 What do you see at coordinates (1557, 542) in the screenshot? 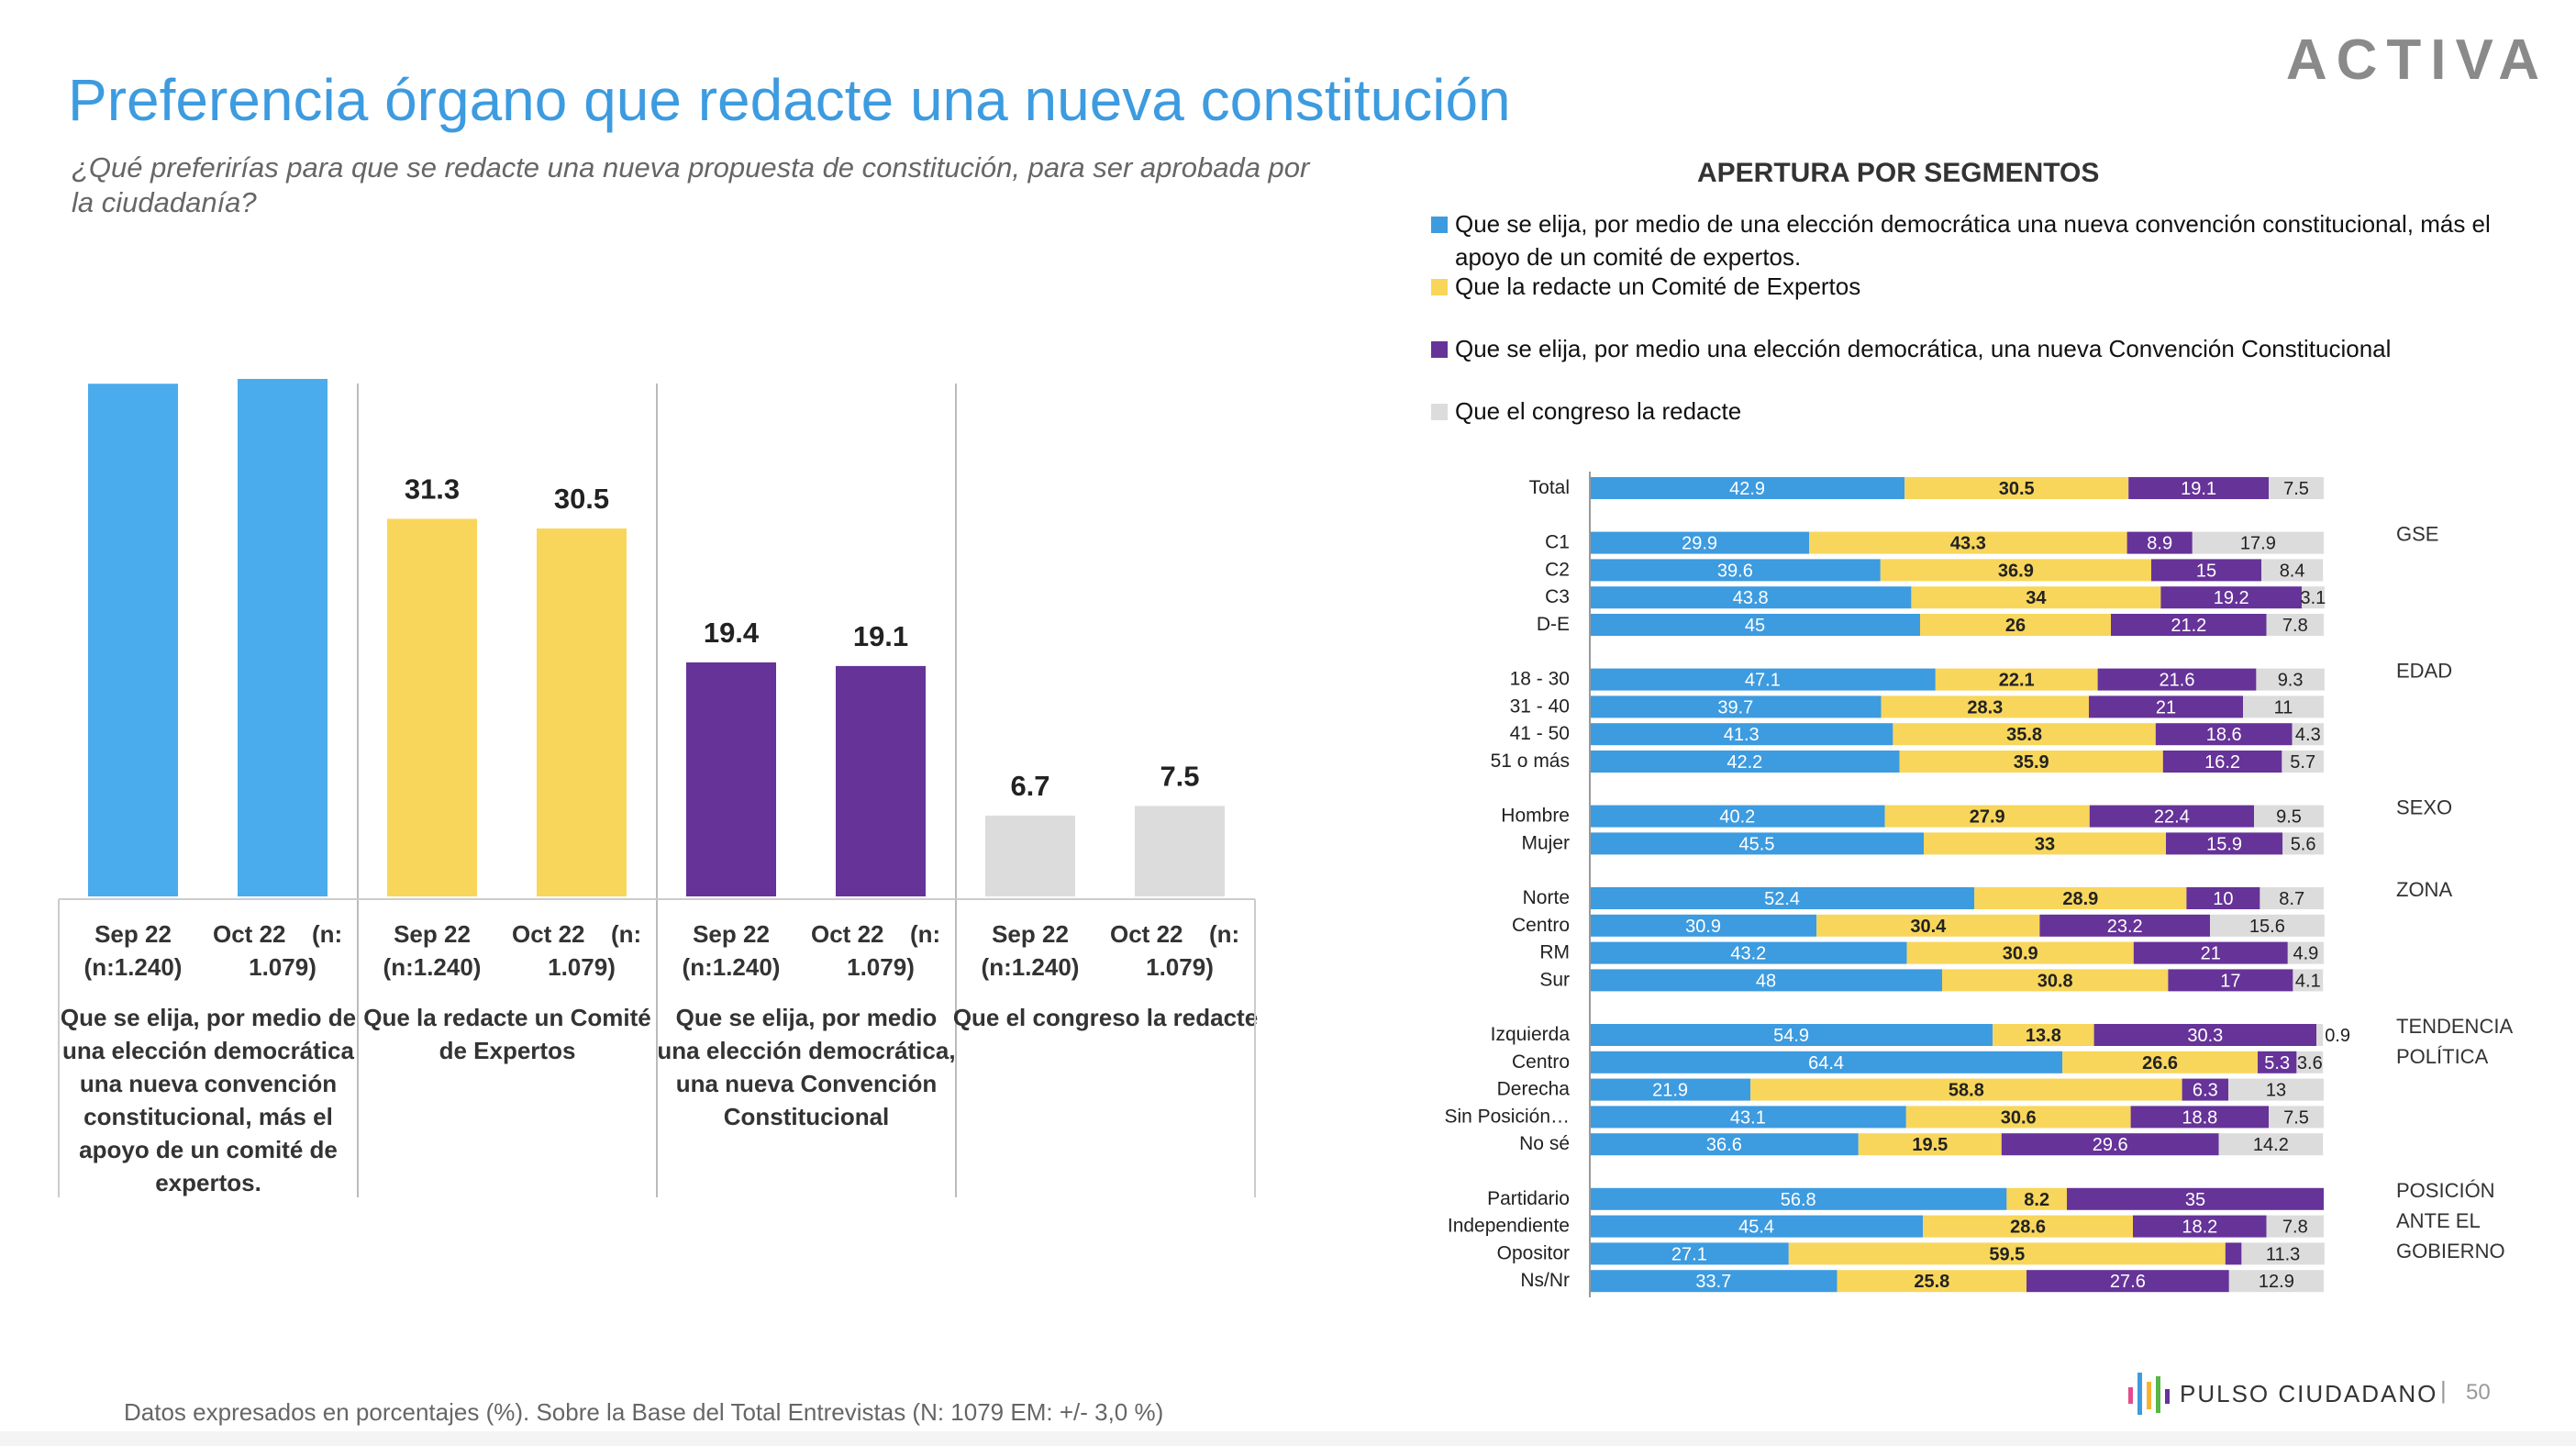
I see `row-label: C1` at bounding box center [1557, 542].